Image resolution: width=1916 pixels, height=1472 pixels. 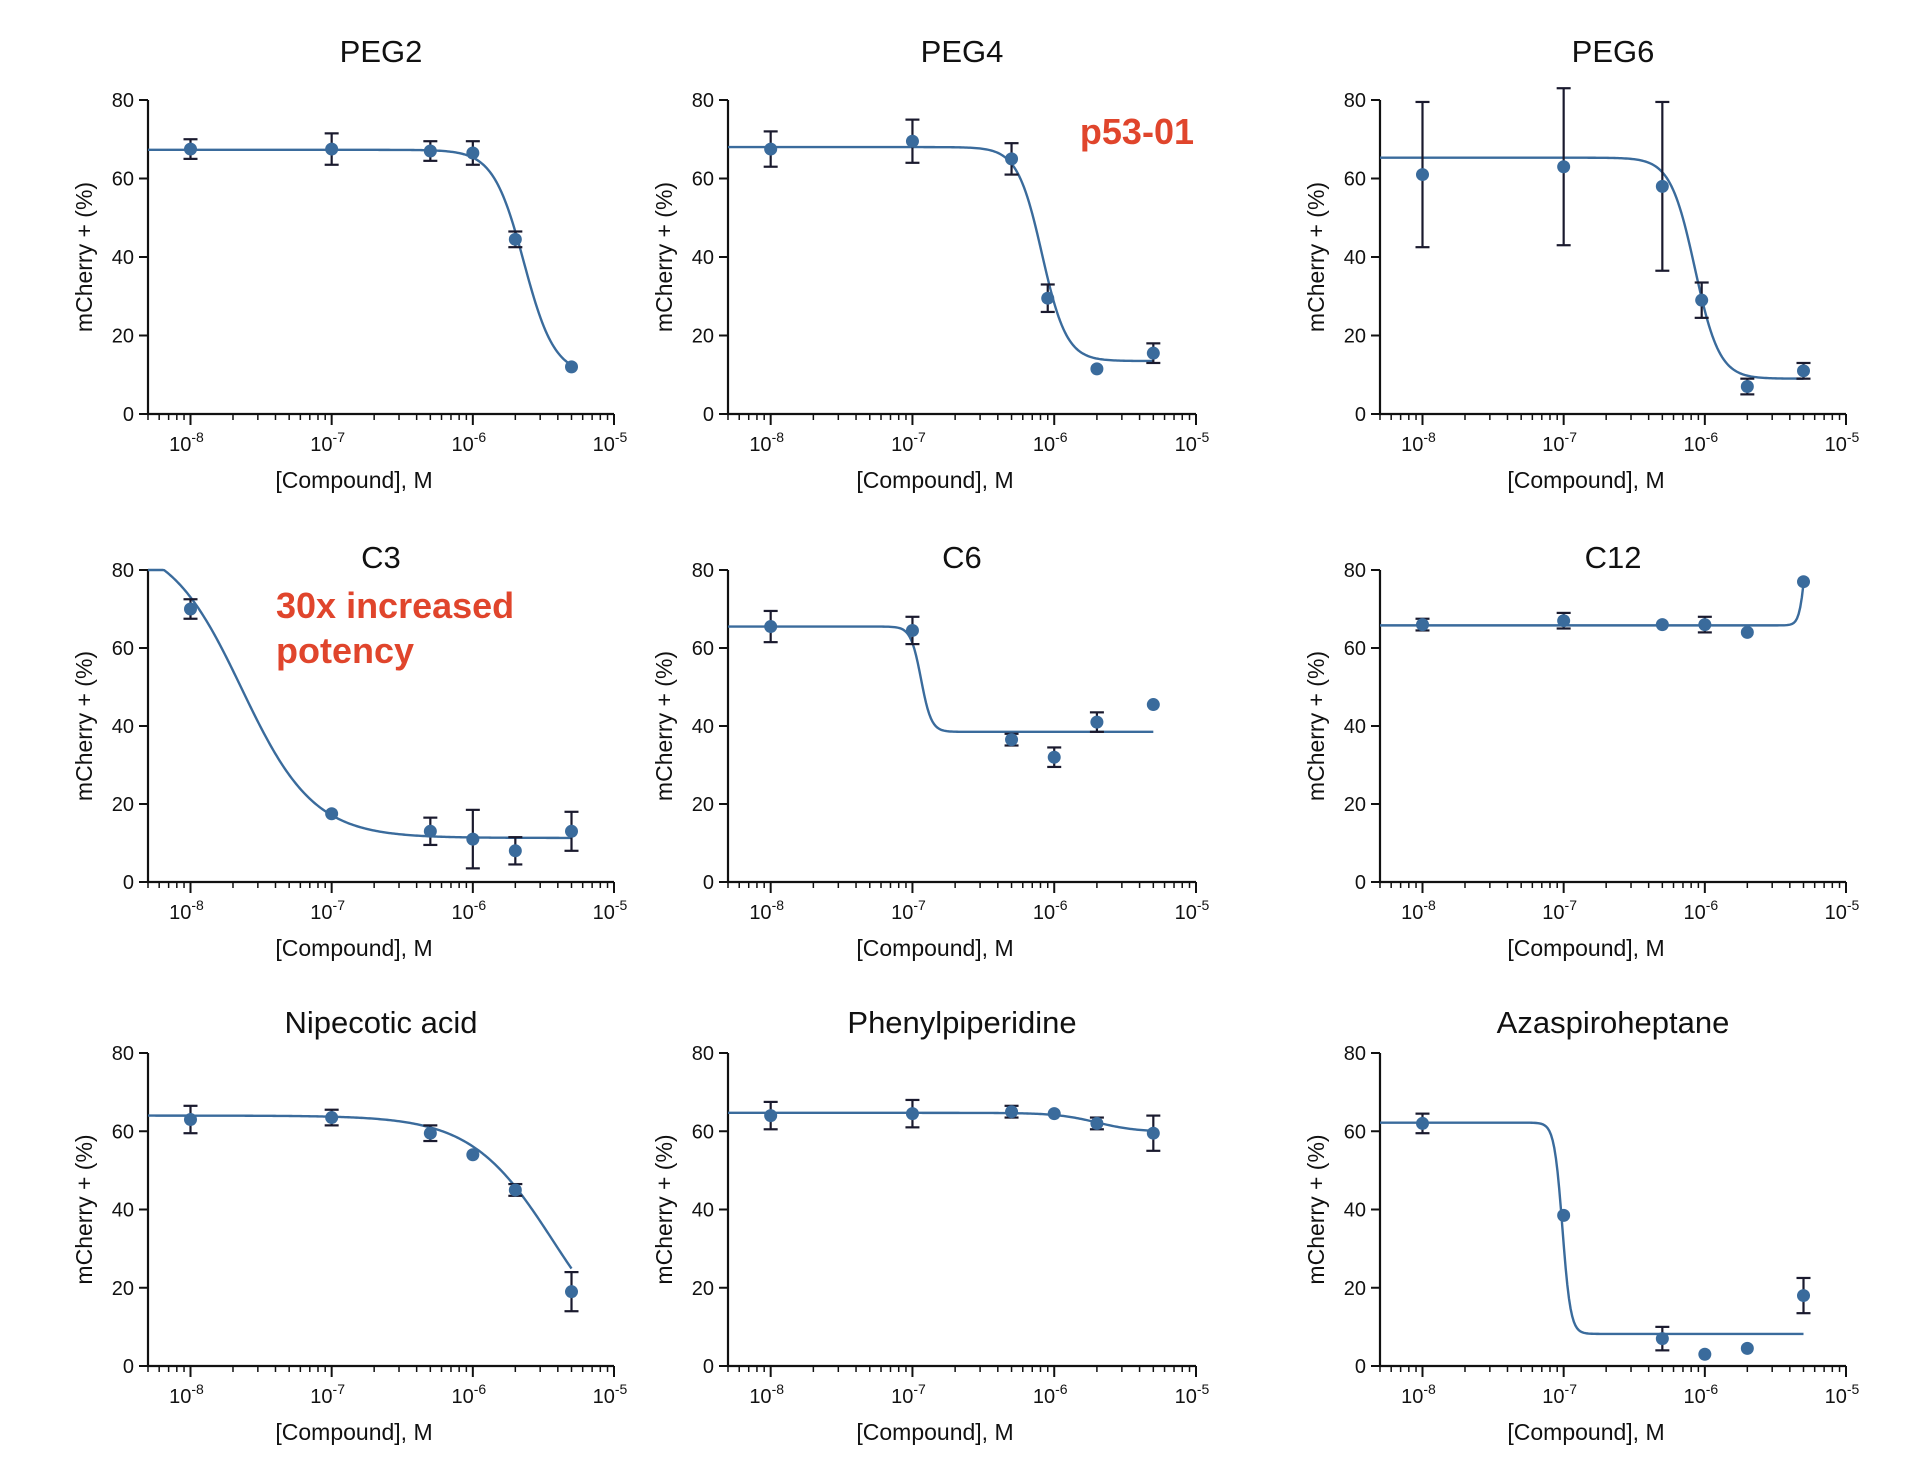 I want to click on panel-title: C6, so click(x=962, y=557).